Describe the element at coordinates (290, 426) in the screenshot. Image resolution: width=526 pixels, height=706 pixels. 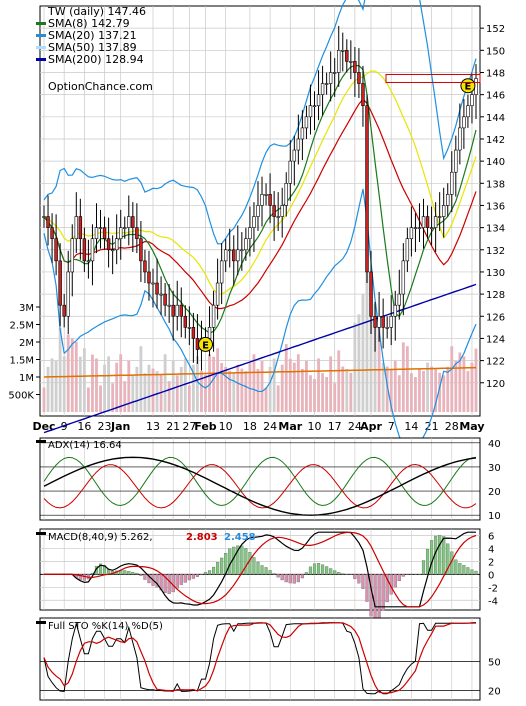
I see `x-tick-label: Mar` at that location.